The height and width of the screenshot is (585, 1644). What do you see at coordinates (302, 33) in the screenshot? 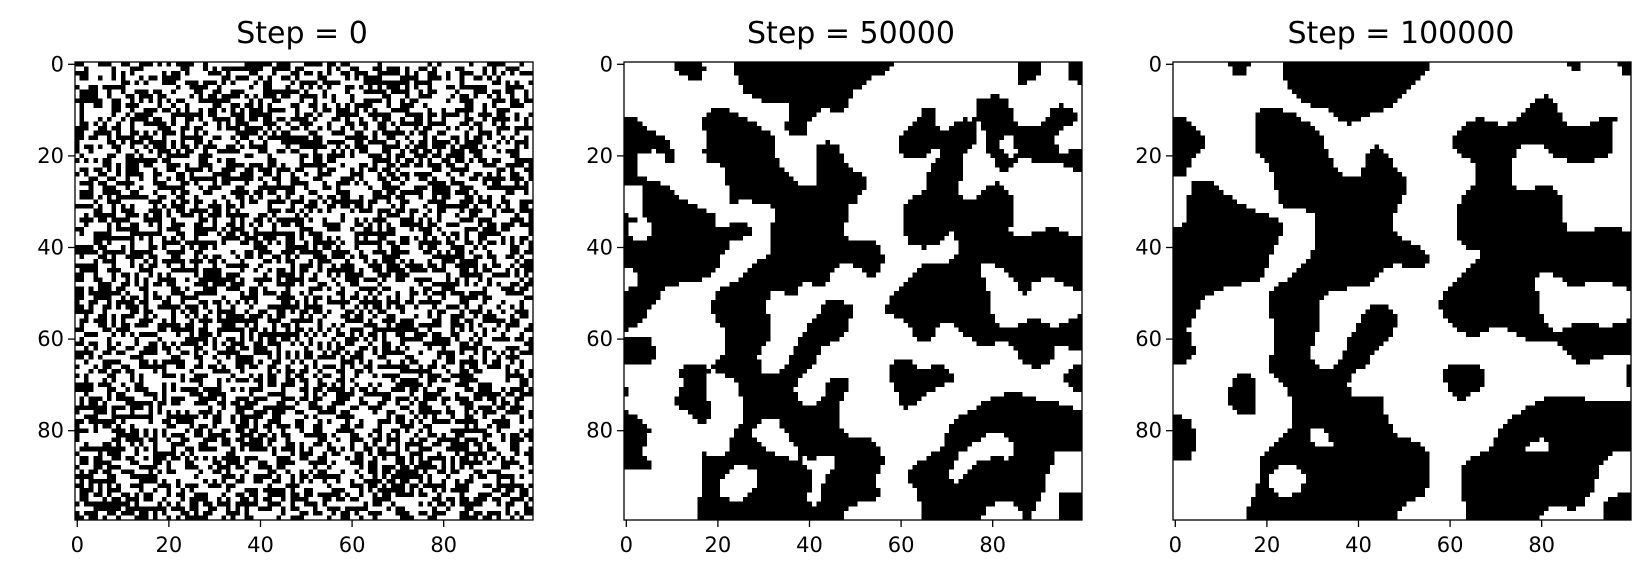
I see `panel-title: Step = 0` at bounding box center [302, 33].